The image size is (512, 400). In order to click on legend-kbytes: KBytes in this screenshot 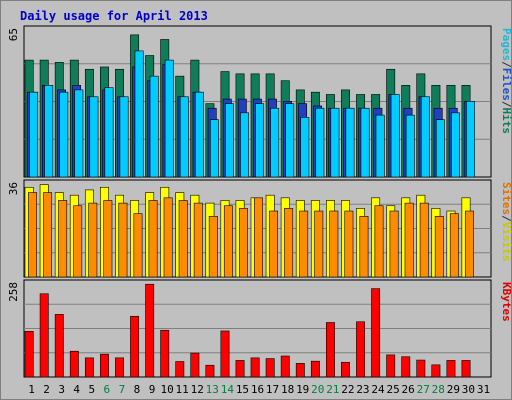, I will do `click(506, 302)`.